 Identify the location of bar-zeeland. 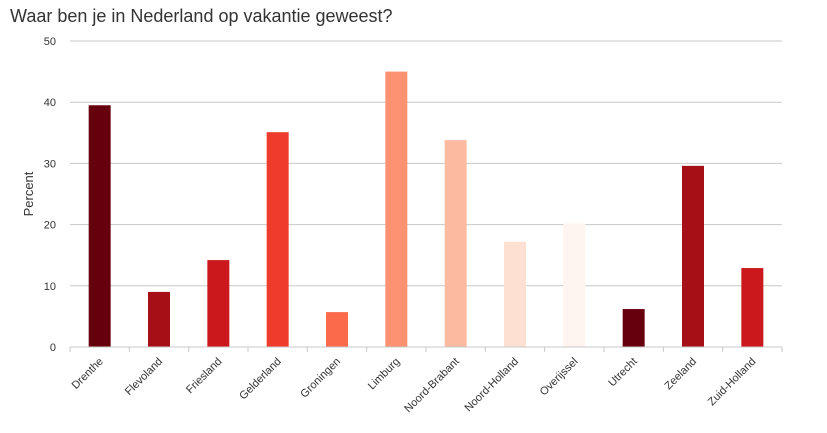
(693, 256).